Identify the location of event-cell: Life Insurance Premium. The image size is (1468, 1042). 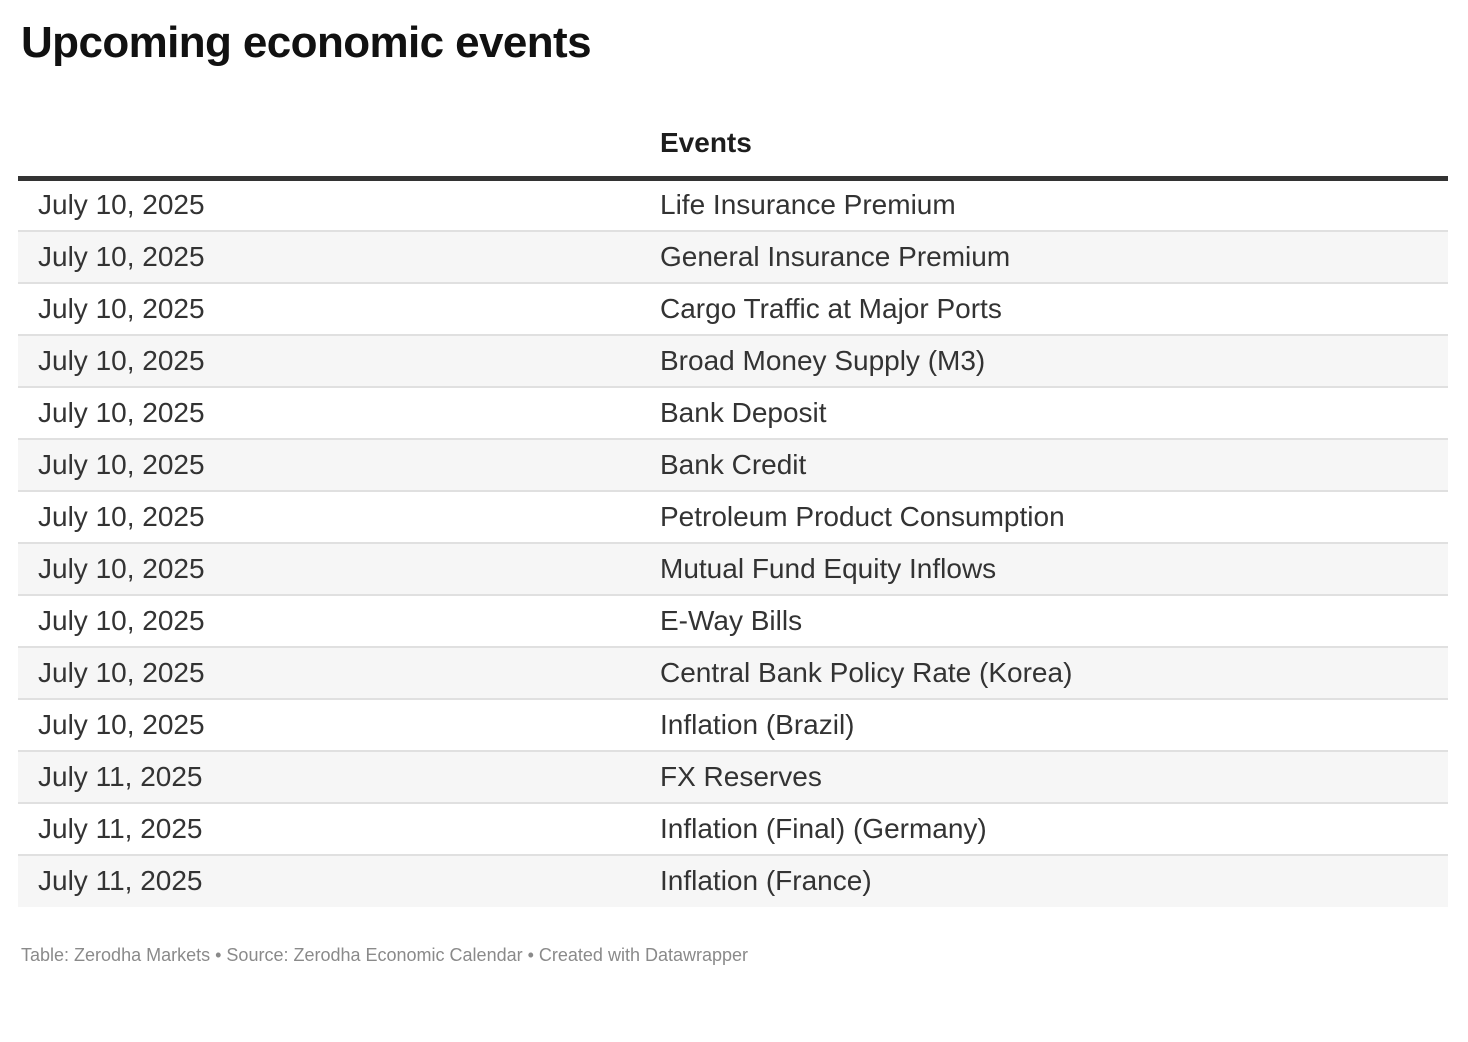
(808, 205).